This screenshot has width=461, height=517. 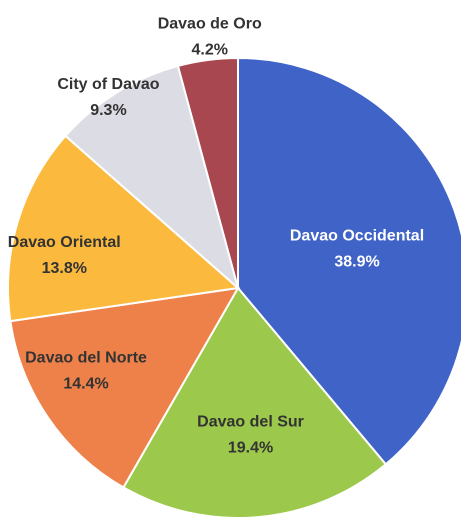 What do you see at coordinates (108, 84) in the screenshot?
I see `slice-label: City of Davao` at bounding box center [108, 84].